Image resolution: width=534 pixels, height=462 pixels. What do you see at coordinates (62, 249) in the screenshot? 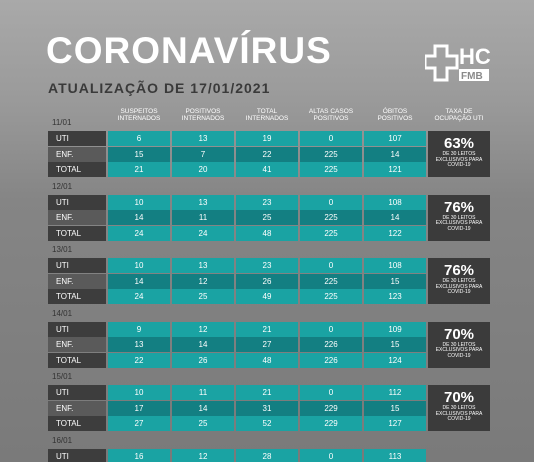
I see `date-label: 13/01` at bounding box center [62, 249].